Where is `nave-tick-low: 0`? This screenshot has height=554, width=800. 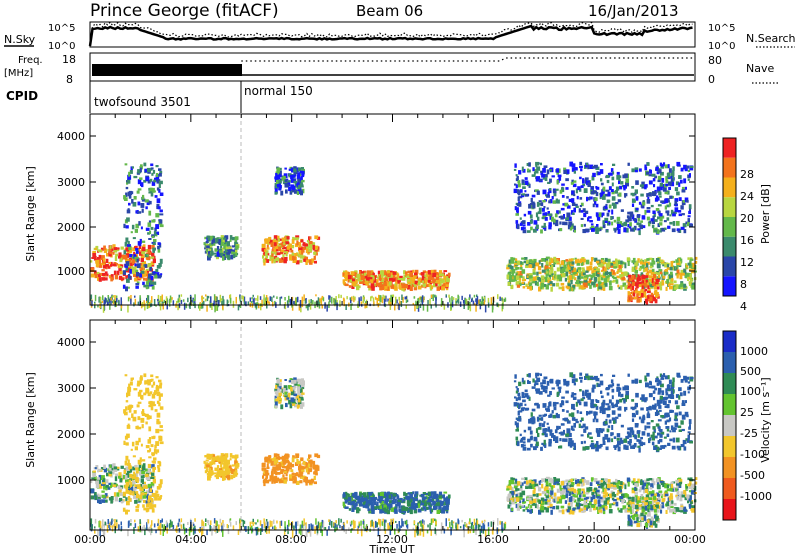
nave-tick-low: 0 is located at coordinates (711, 79).